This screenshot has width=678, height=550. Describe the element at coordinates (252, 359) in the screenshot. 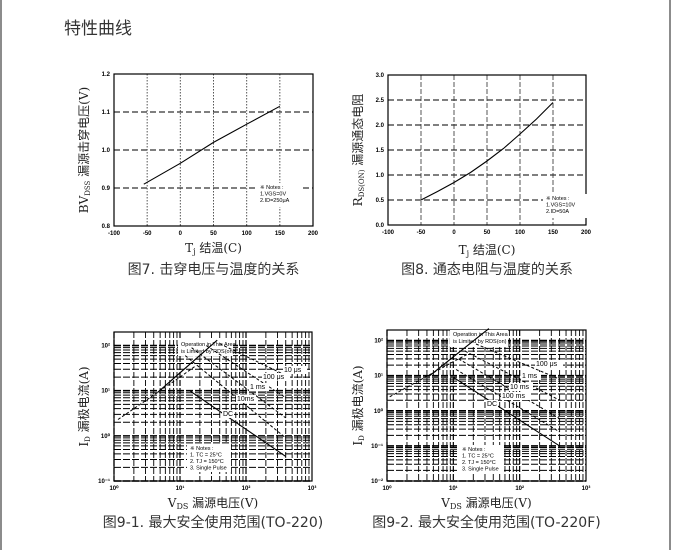

I see `series-line-10-μs` at that location.